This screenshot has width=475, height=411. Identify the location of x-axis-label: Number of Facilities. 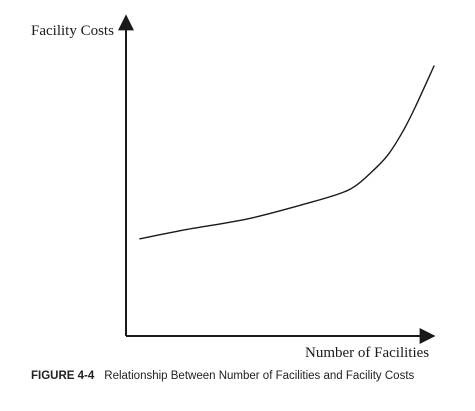
(367, 353).